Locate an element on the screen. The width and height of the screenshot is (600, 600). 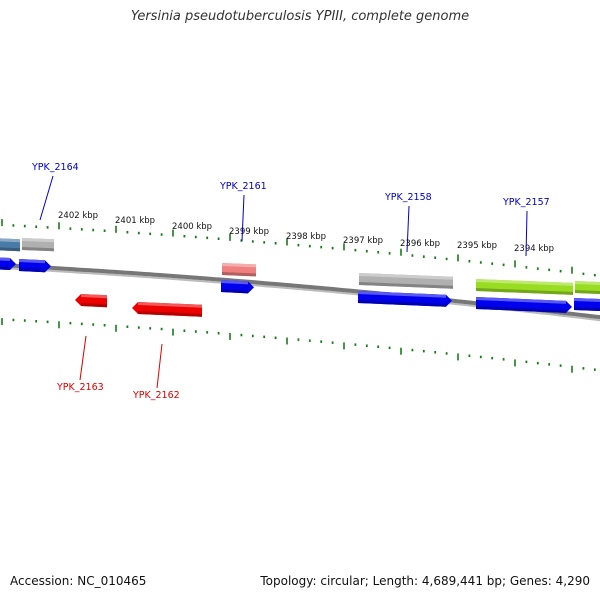
gene-callout-ypk-2157: YPK_2157 is located at coordinates (526, 227).